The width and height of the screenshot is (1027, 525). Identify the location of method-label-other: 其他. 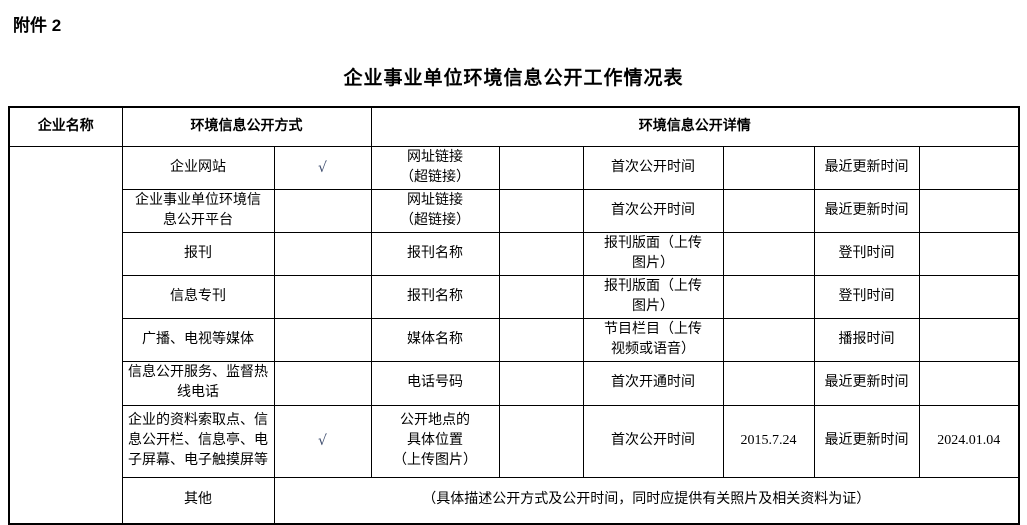
(198, 500).